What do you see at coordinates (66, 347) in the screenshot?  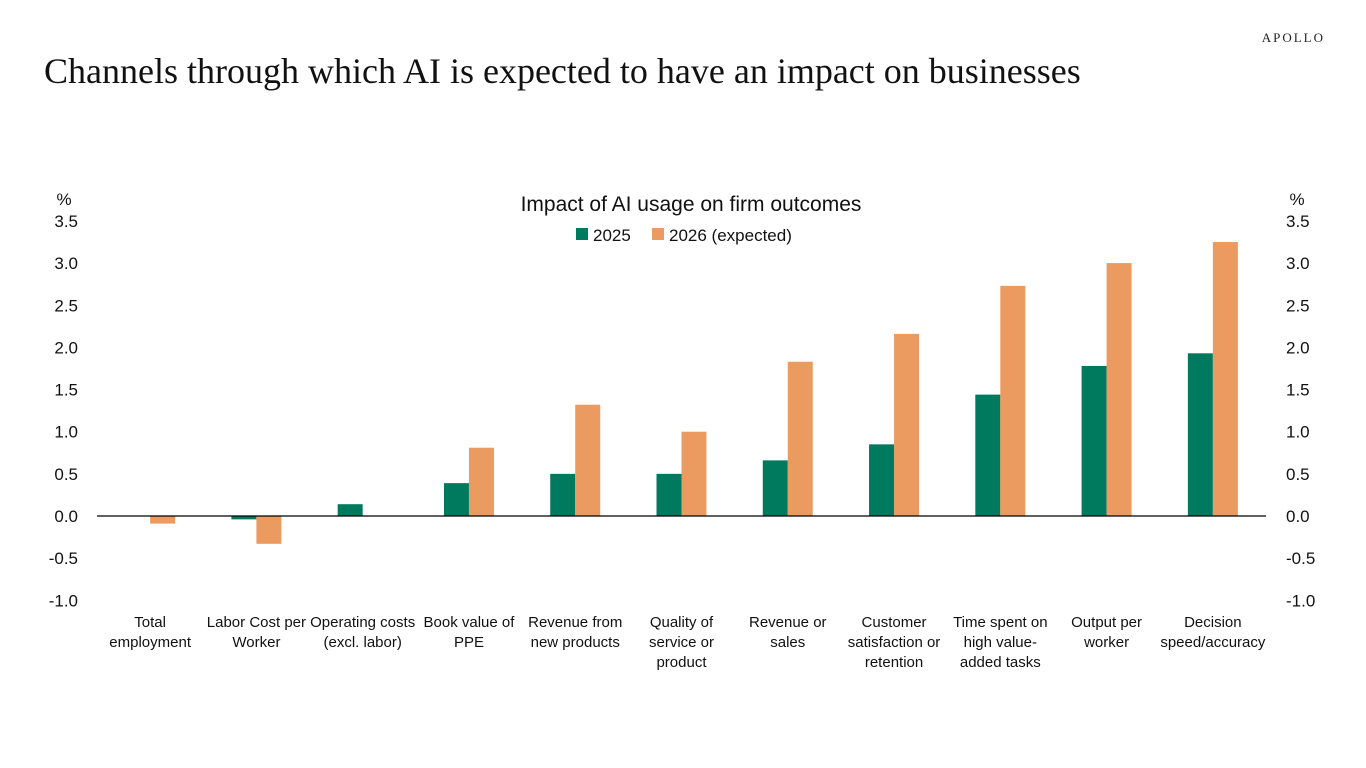 I see `y-tick-left: 2.0` at bounding box center [66, 347].